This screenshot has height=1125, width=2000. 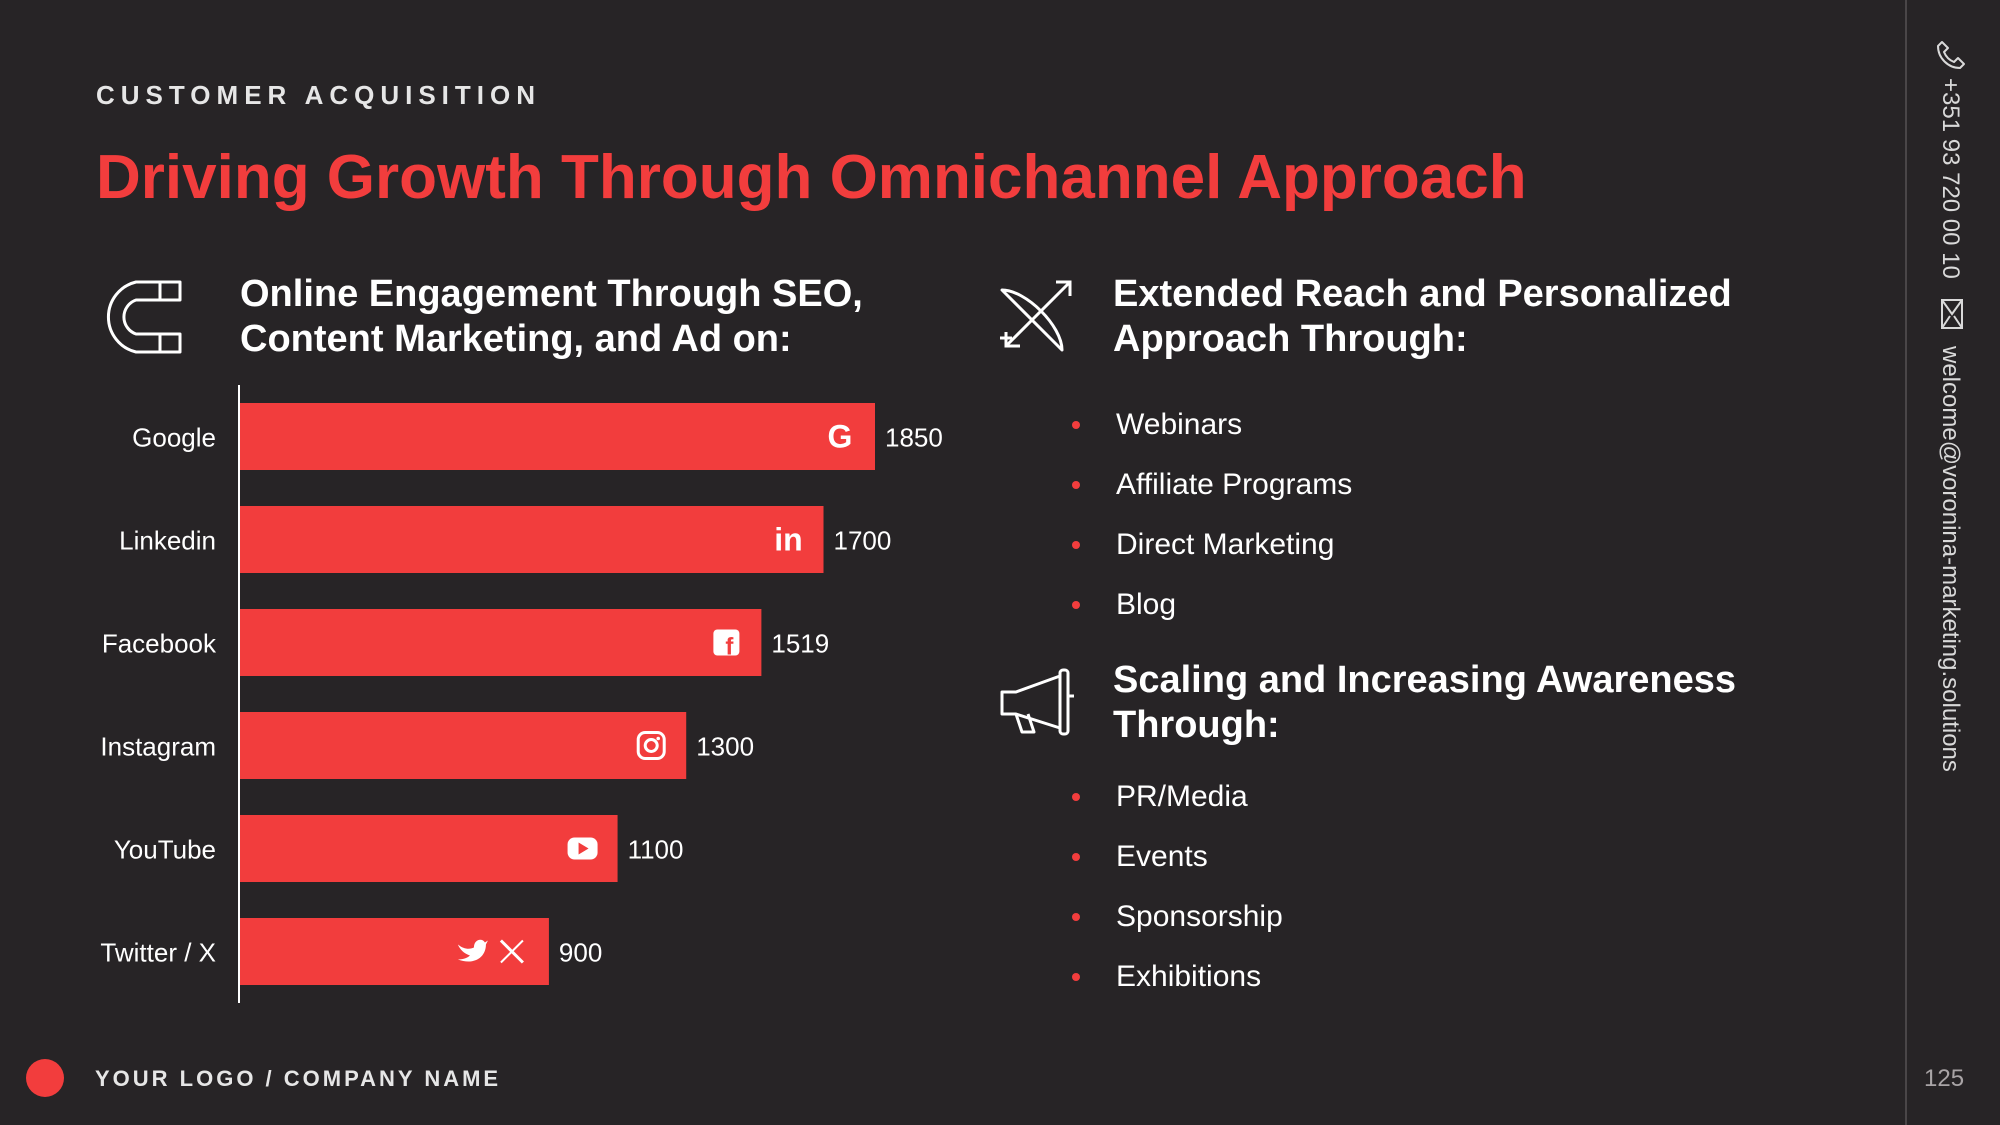 What do you see at coordinates (159, 644) in the screenshot?
I see `category-label: Facebook` at bounding box center [159, 644].